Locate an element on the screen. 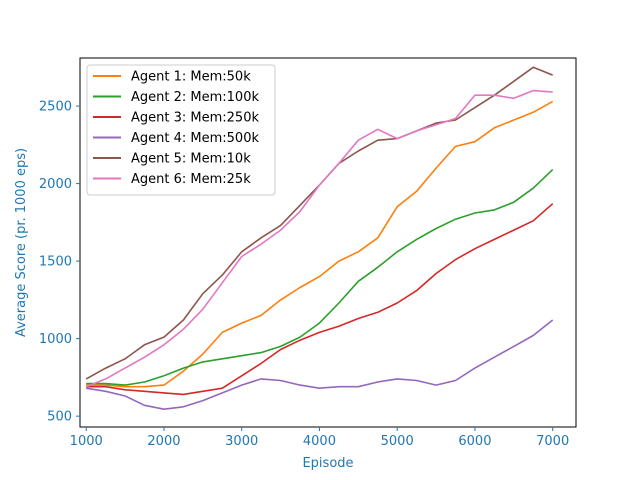 The height and width of the screenshot is (480, 640). legend-box is located at coordinates (181, 130).